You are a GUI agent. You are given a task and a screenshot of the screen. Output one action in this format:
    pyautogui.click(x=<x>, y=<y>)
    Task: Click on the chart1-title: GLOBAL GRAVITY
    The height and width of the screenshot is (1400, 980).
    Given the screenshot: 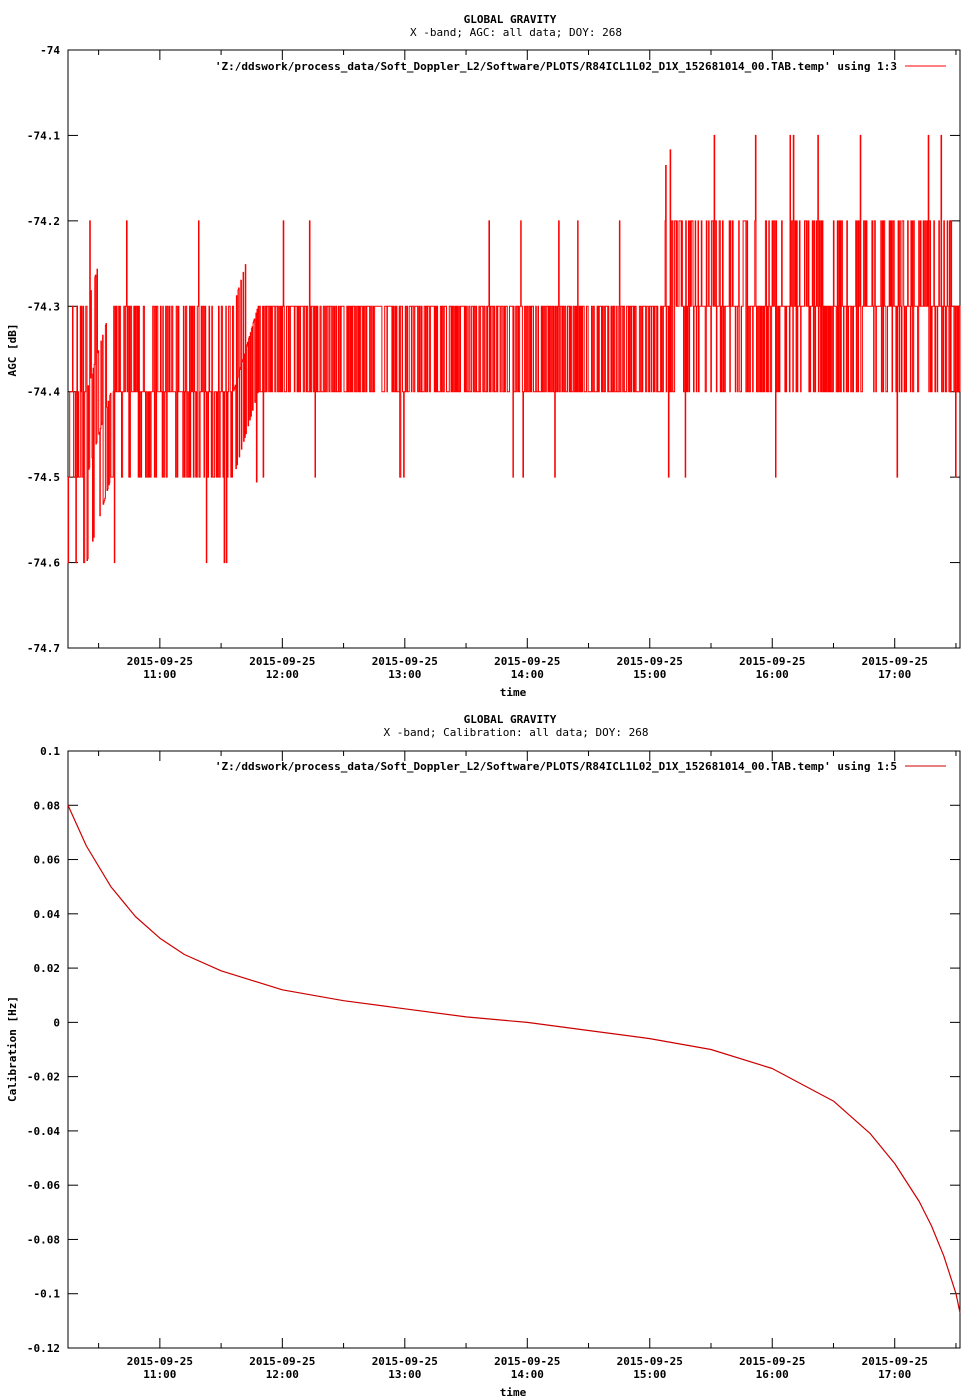 What is the action you would take?
    pyautogui.click(x=510, y=19)
    